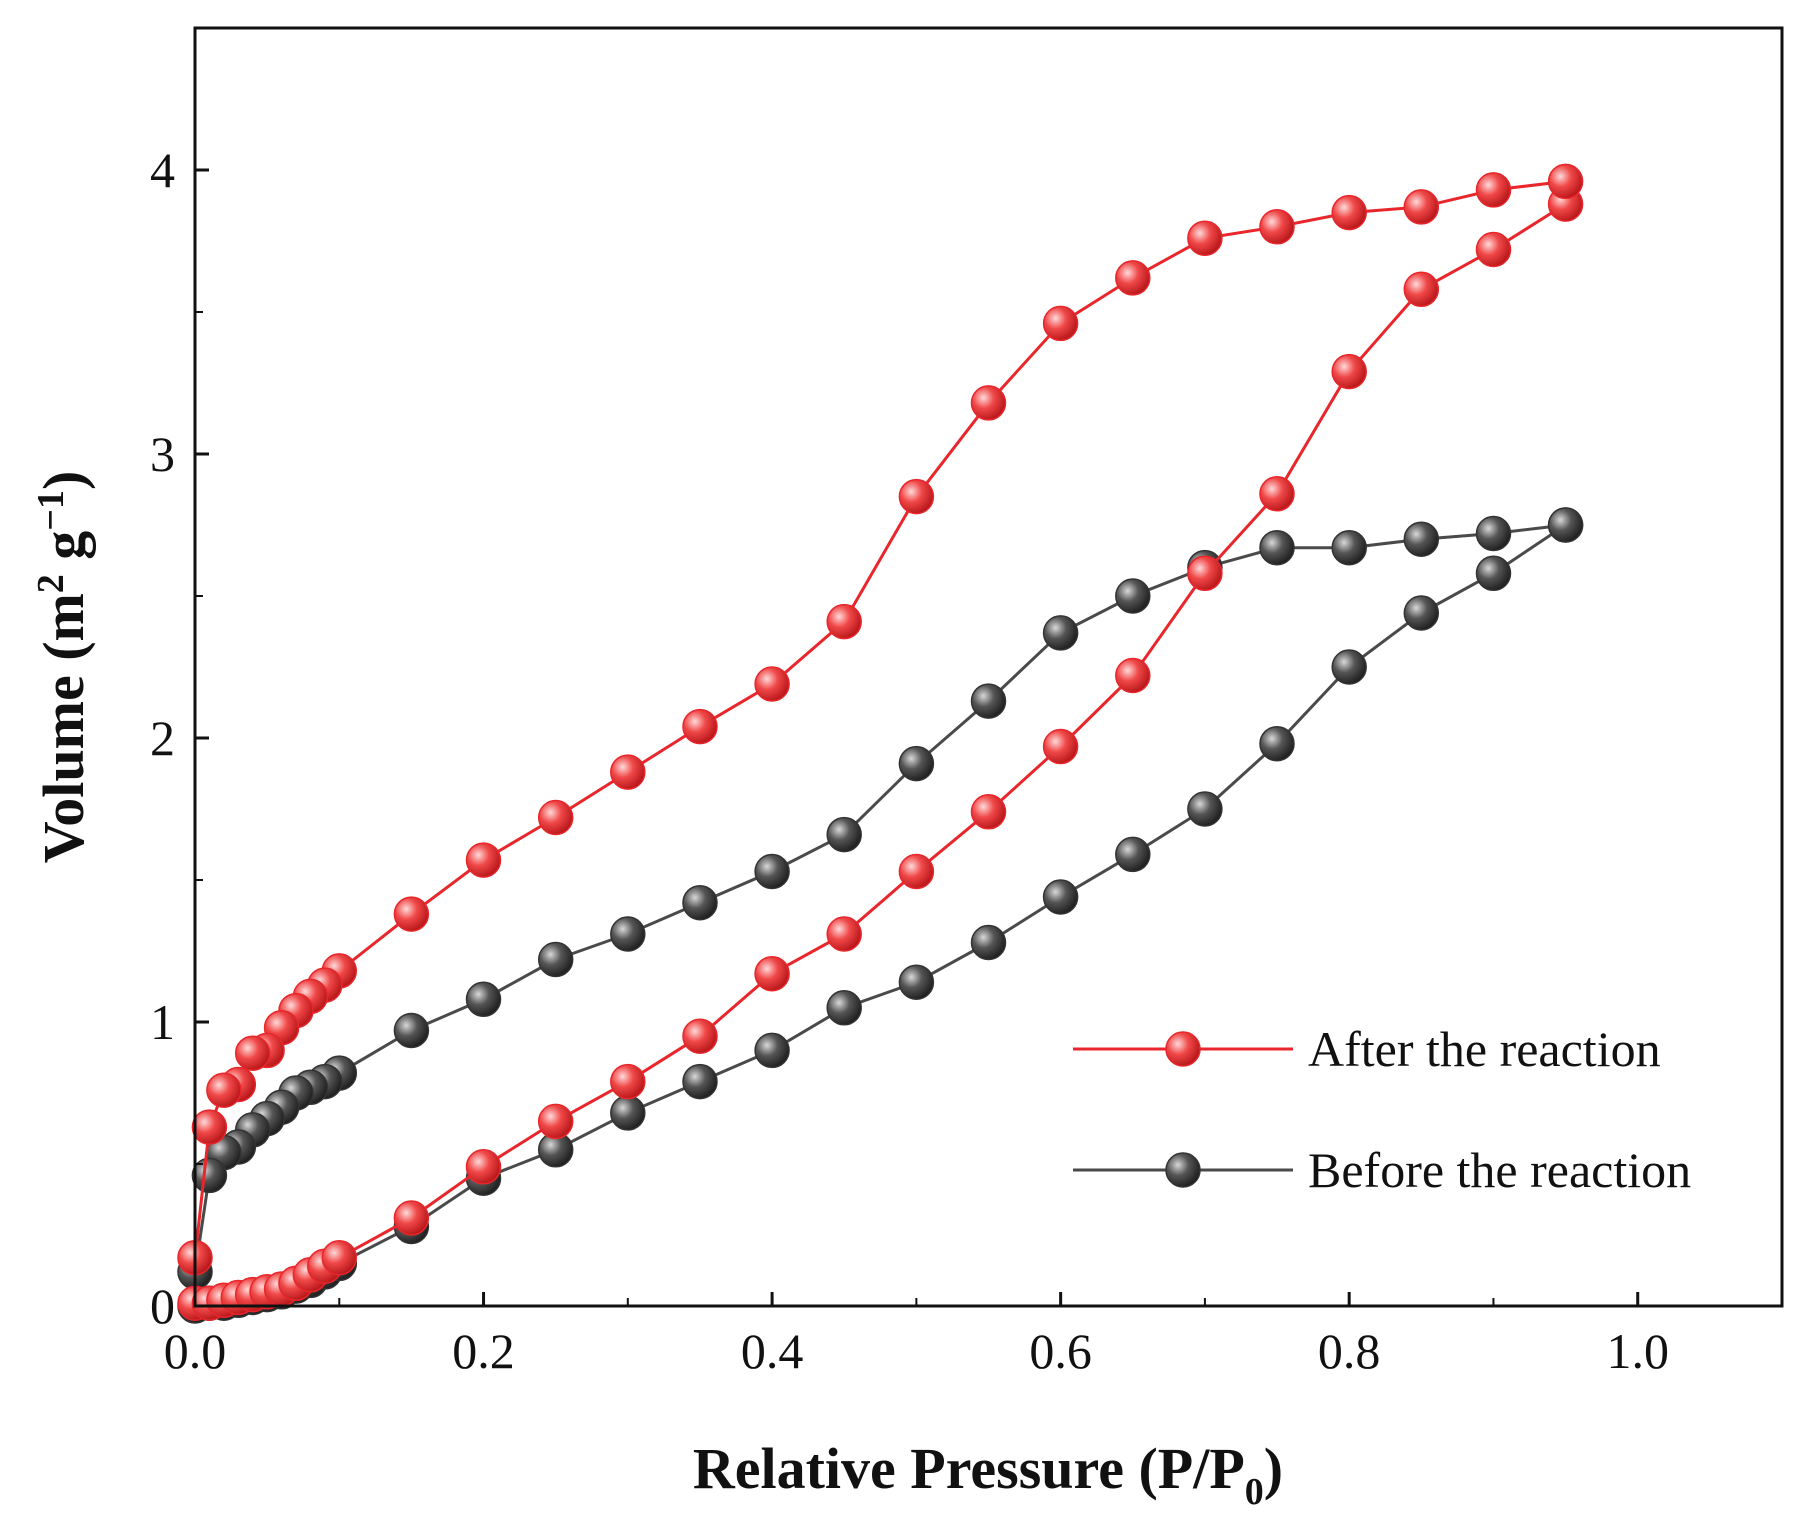 The height and width of the screenshot is (1529, 1811). What do you see at coordinates (51, 510) in the screenshot?
I see `y-axis-title-sup2: −1` at bounding box center [51, 510].